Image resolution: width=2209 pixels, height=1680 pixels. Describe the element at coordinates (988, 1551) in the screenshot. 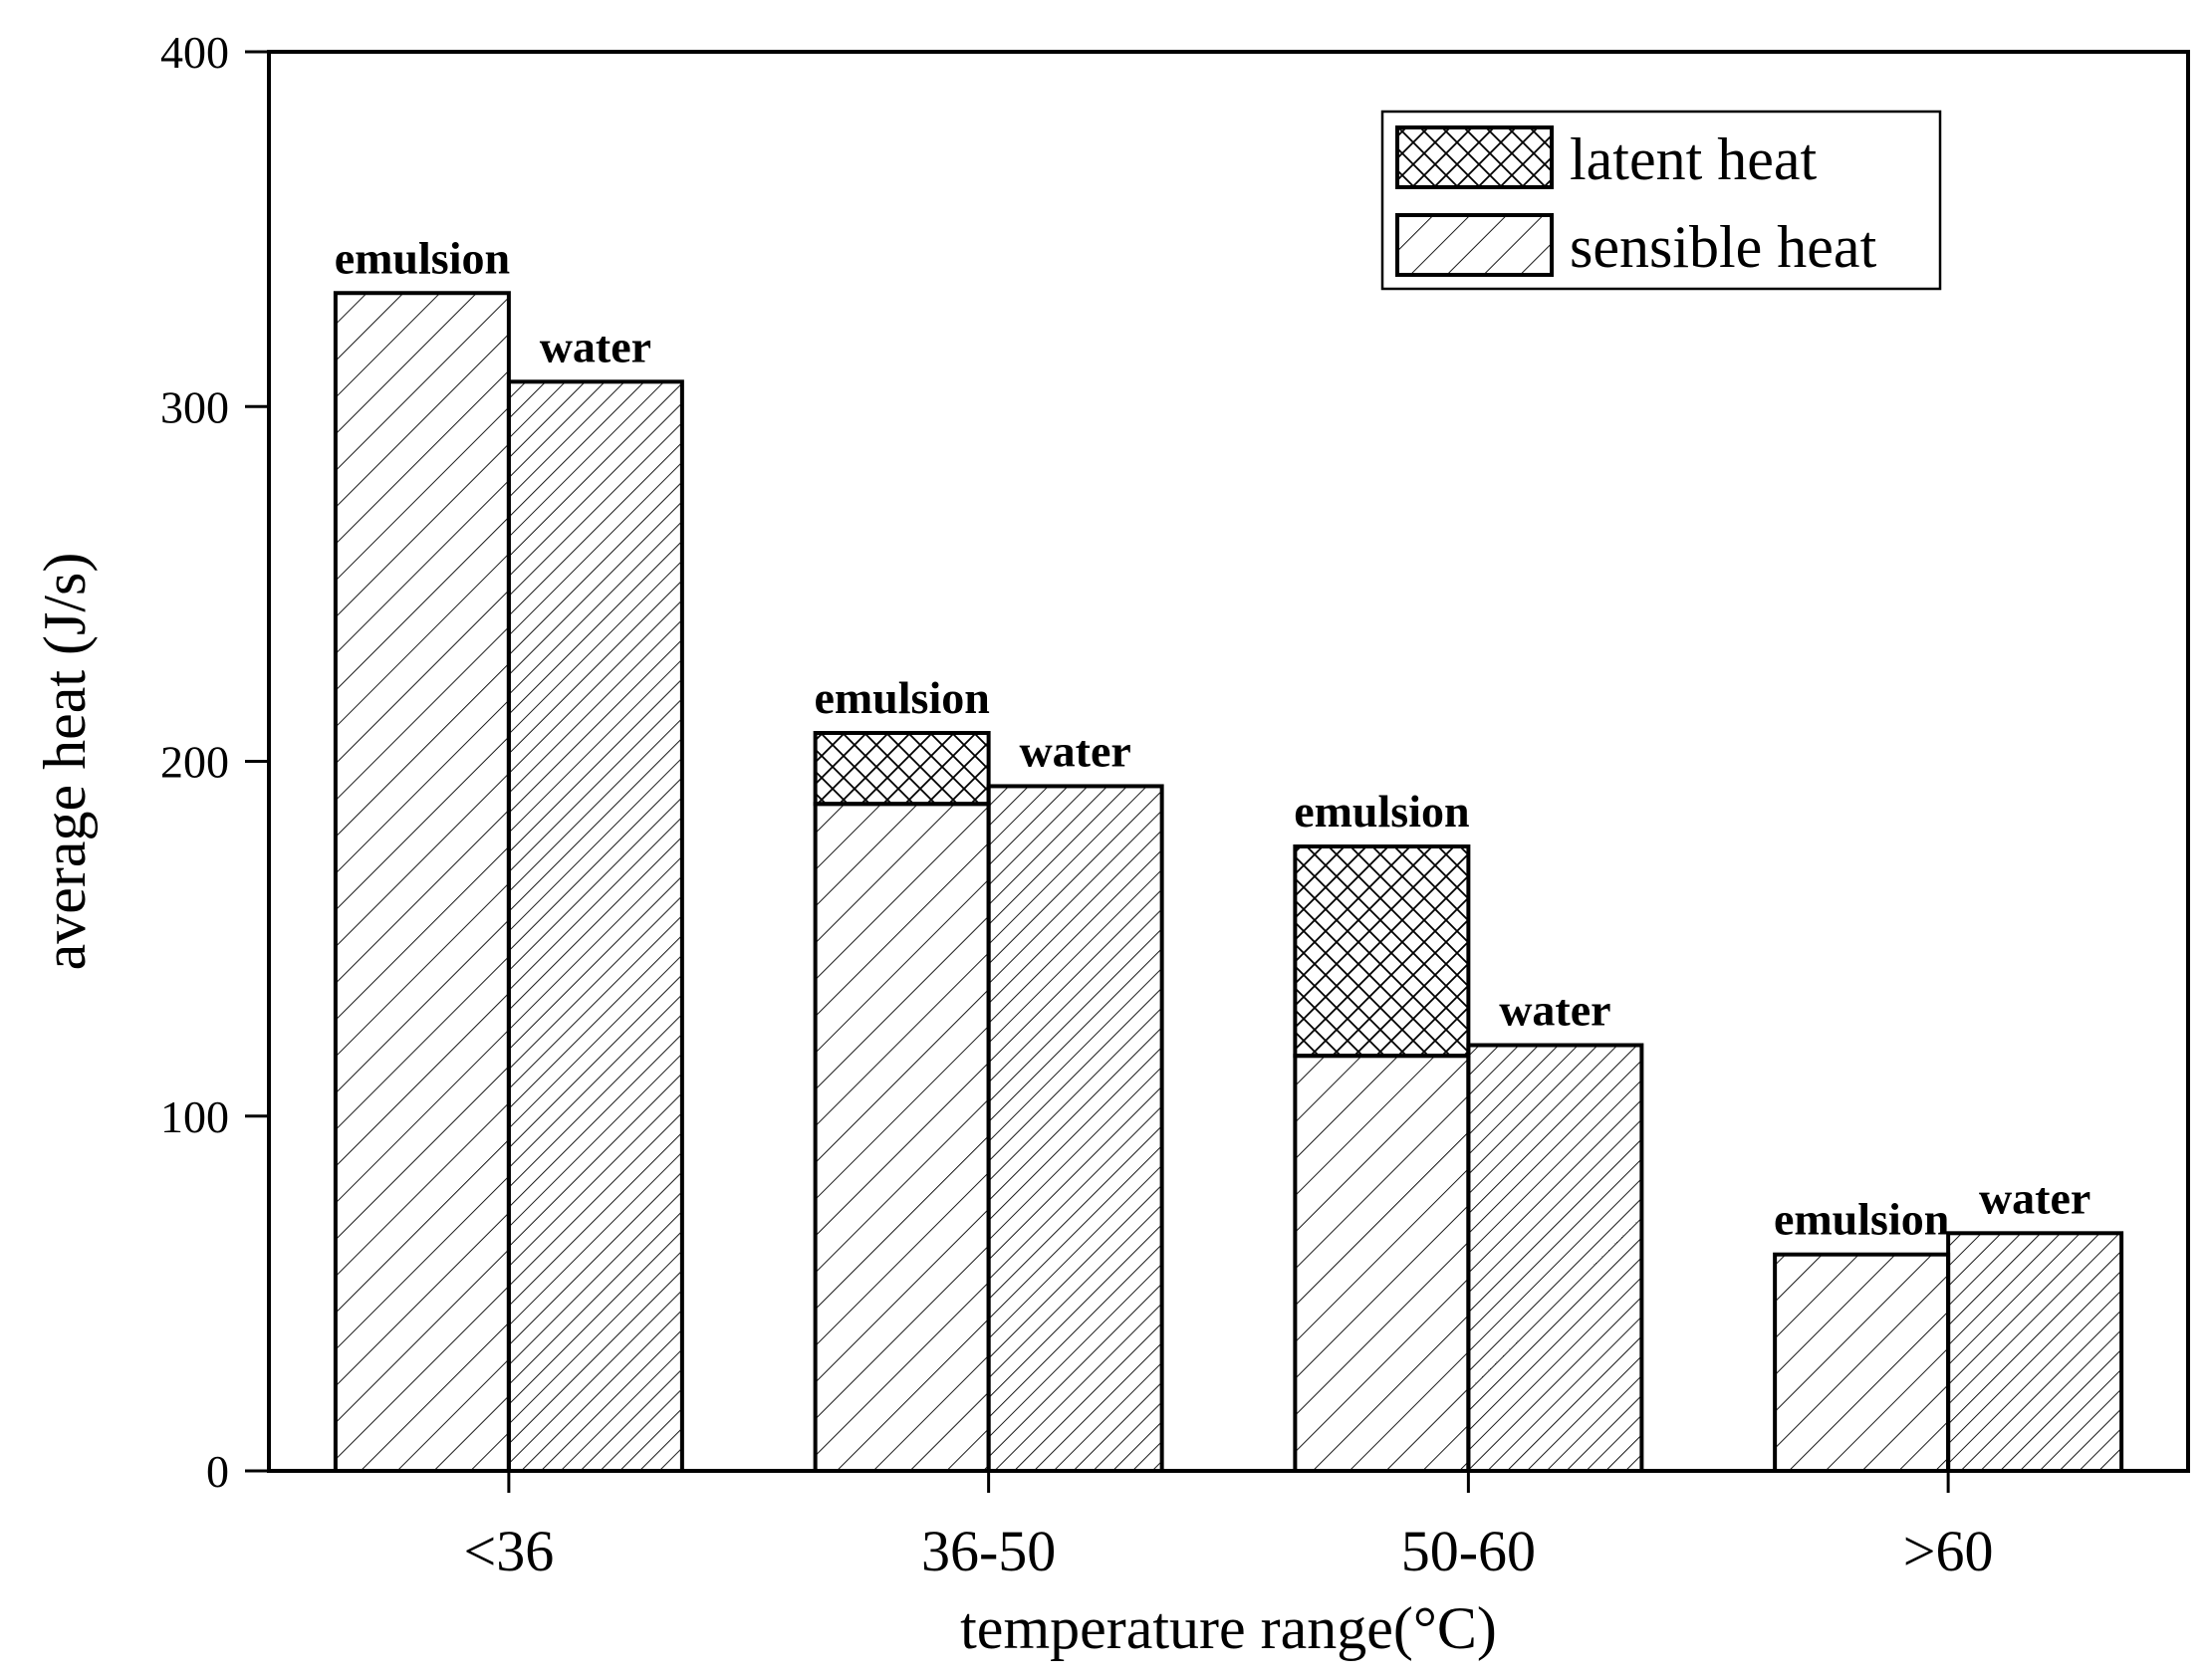

I see `x-tick-label: 36-50` at that location.